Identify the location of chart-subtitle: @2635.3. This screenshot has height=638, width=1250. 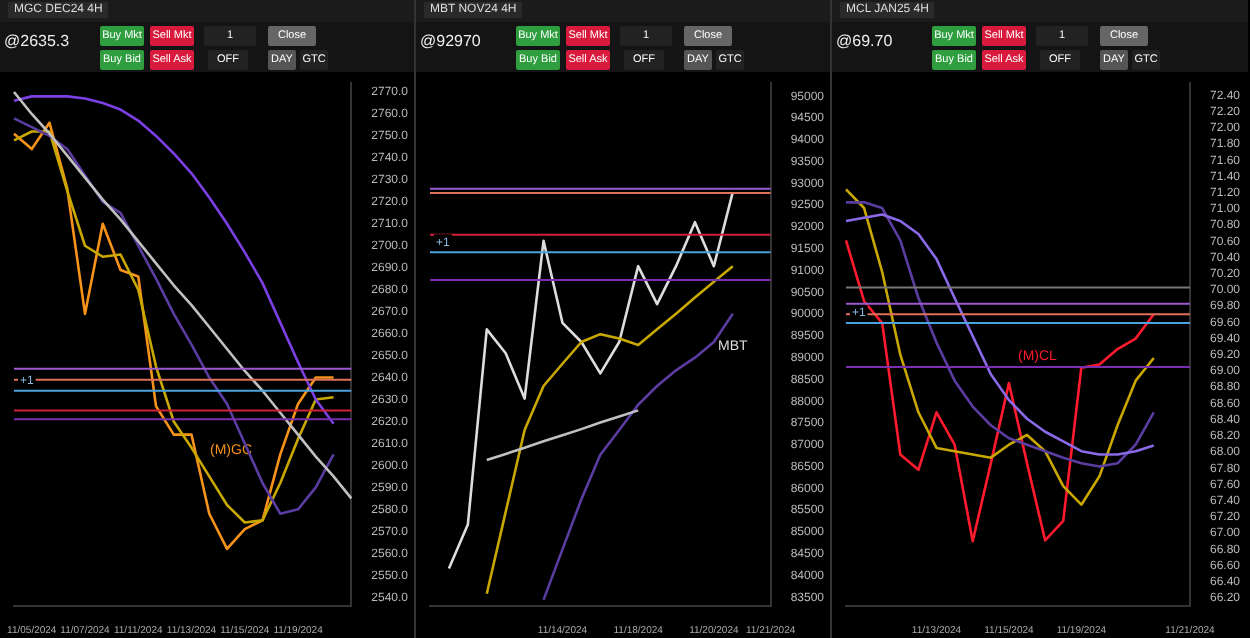
(37, 41).